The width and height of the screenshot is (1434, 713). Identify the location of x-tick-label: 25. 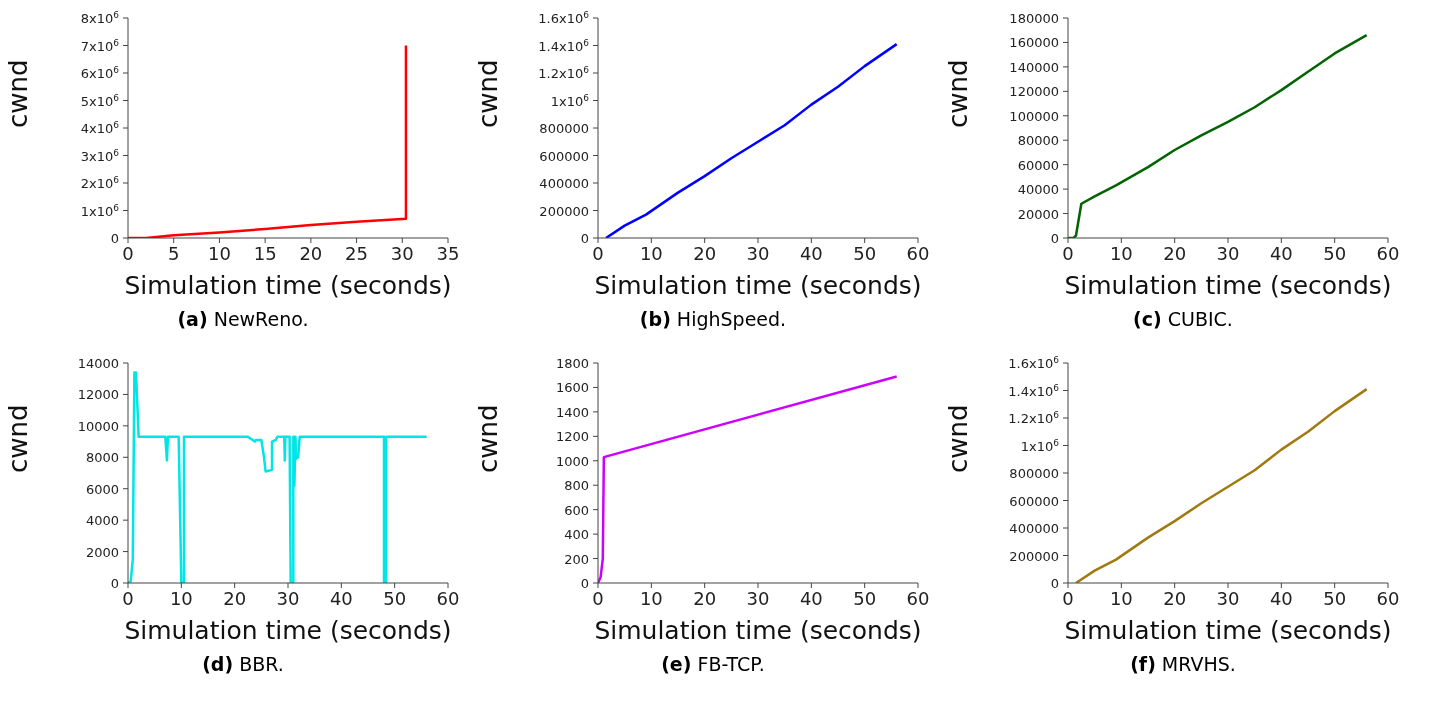
(357, 253).